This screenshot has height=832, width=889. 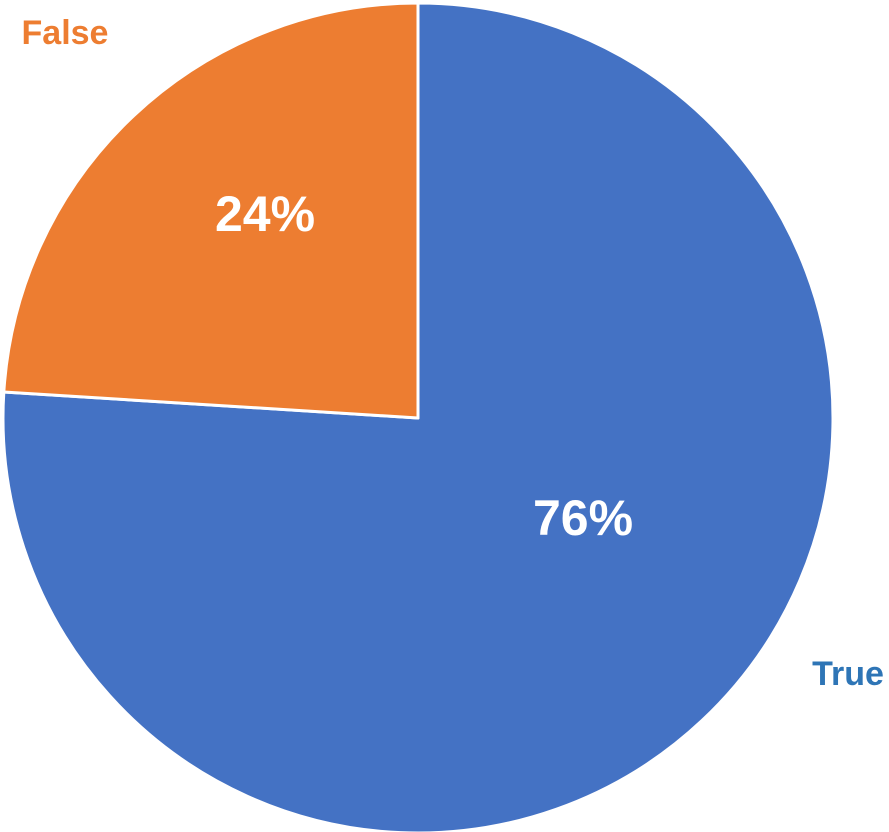 I want to click on value-label: 76%, so click(x=583, y=518).